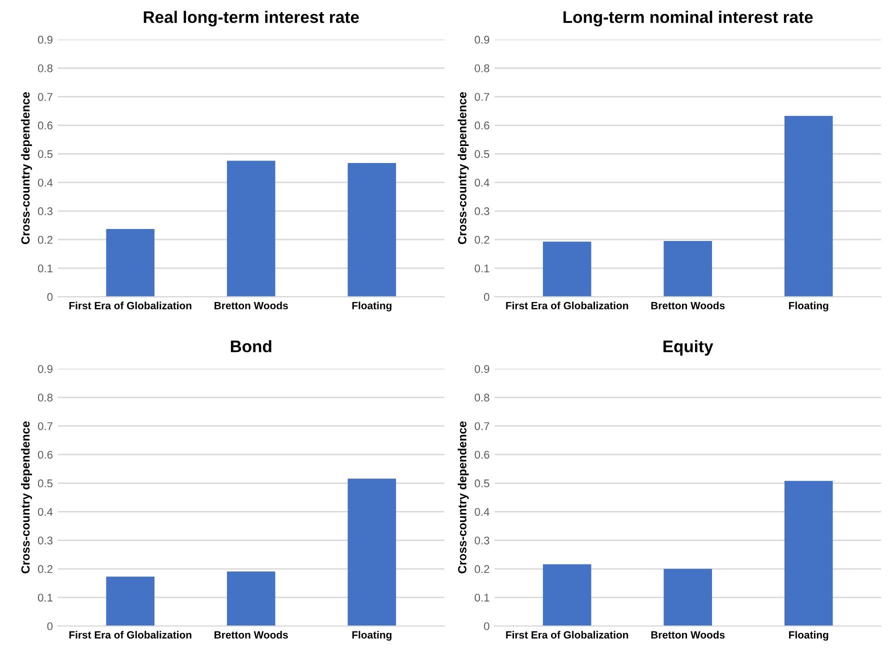  I want to click on chart-title: Long-term nominal interest rate, so click(688, 18).